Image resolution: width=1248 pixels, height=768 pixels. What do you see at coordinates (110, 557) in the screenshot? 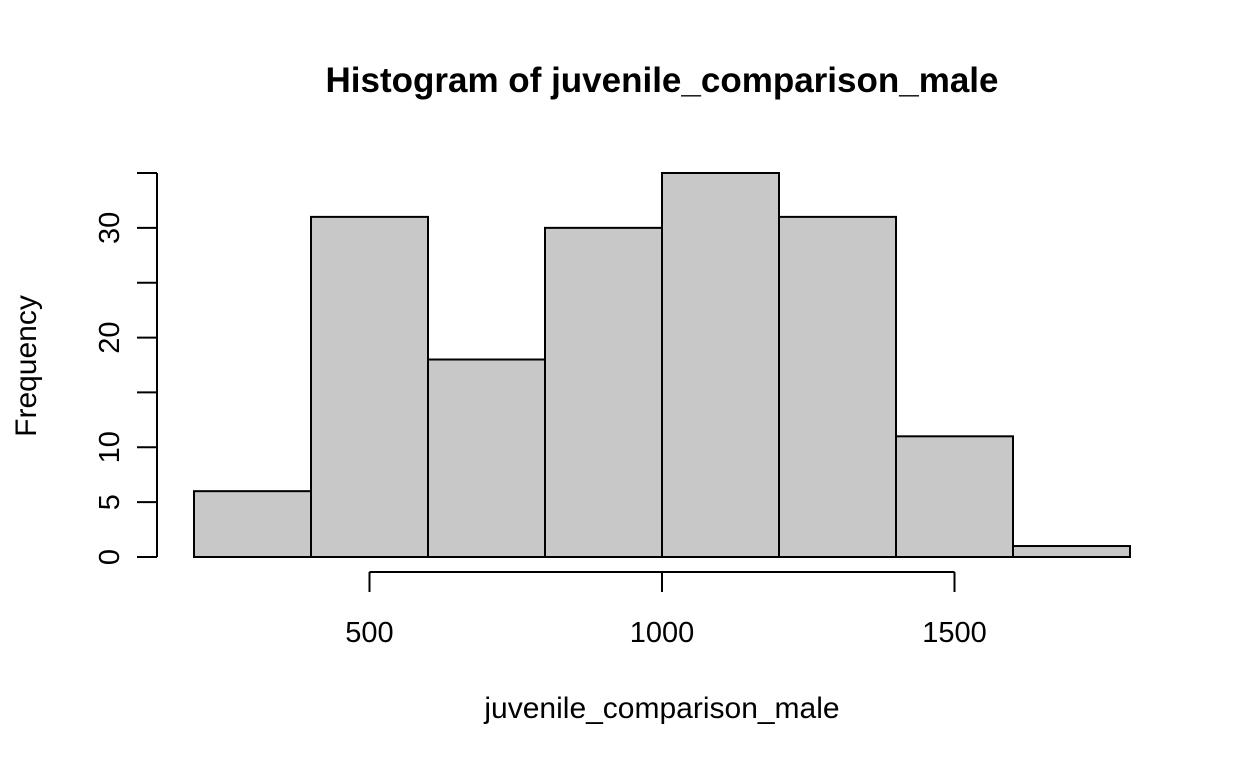
I see `y-tick-label-0: 0` at bounding box center [110, 557].